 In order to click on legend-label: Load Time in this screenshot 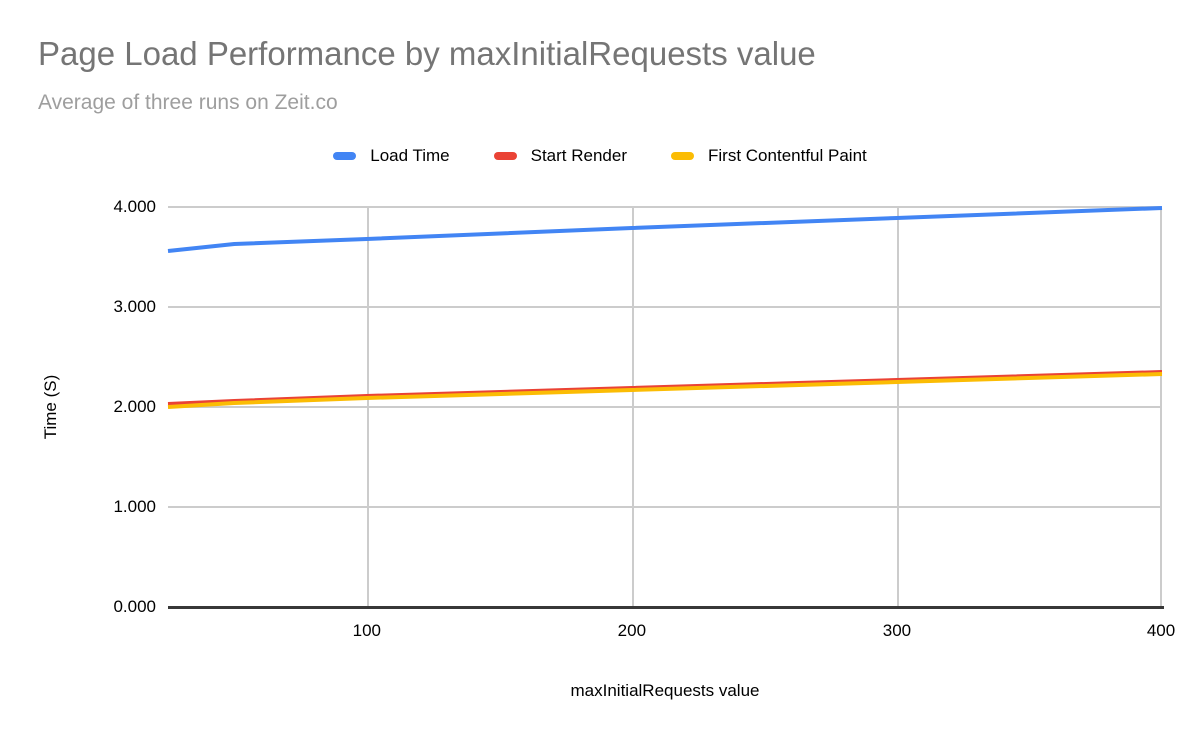, I will do `click(410, 155)`.